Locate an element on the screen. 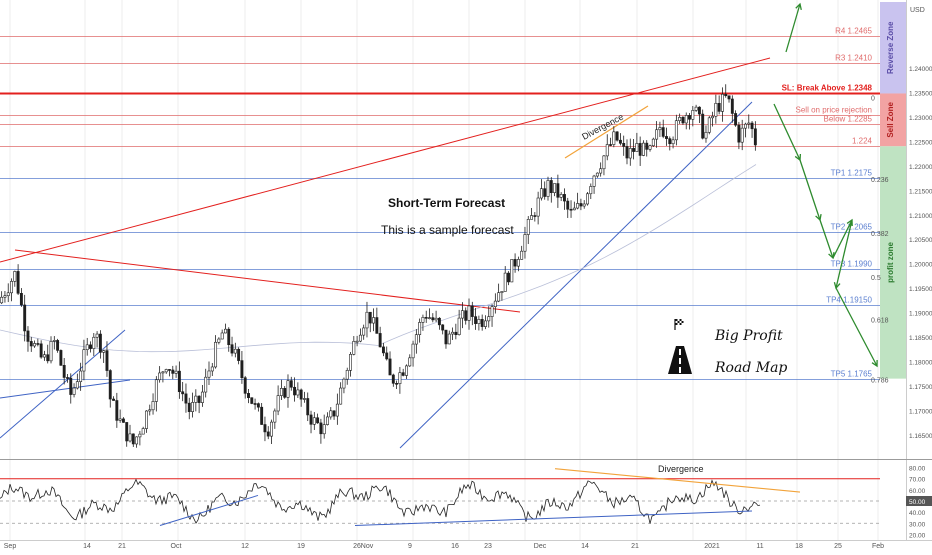 This screenshot has width=932, height=555. level-label: TP4 1.19150 is located at coordinates (849, 300).